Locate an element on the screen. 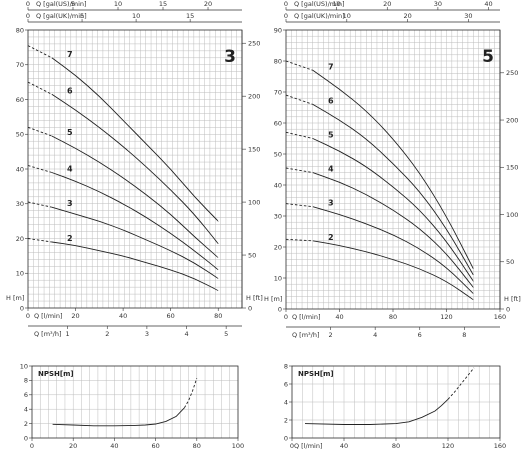 The image size is (529, 461). uk-tick-label: 30 is located at coordinates (468, 16).